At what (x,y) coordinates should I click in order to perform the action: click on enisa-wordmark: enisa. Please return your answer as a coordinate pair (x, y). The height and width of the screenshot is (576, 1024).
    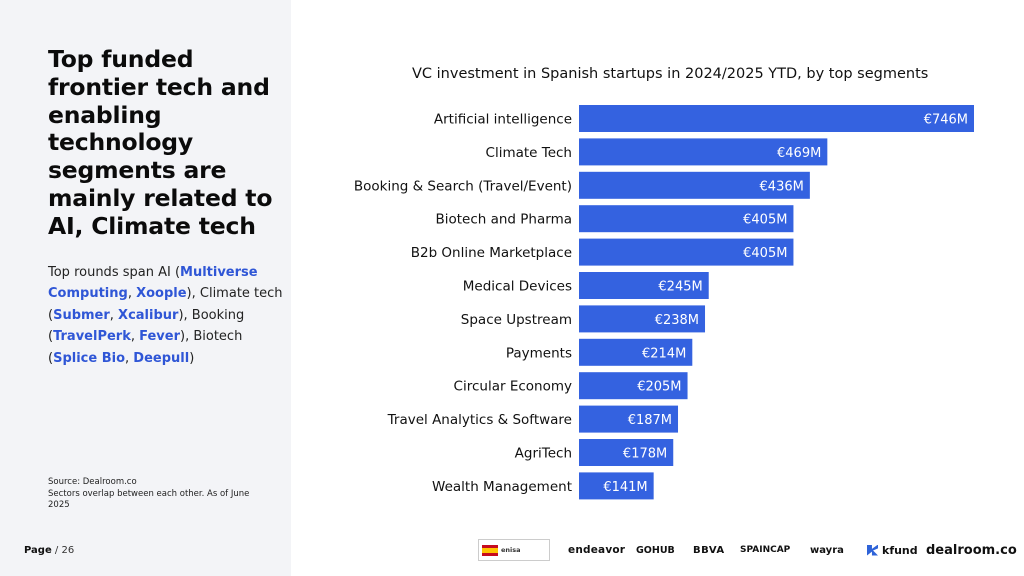
    Looking at the image, I should click on (511, 550).